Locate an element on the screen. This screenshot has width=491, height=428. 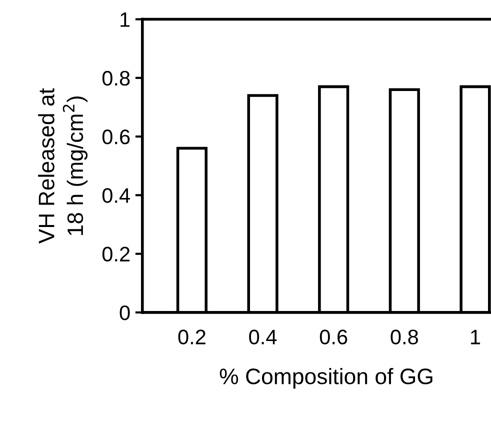
y-tick-label: 0.8 is located at coordinates (116, 78).